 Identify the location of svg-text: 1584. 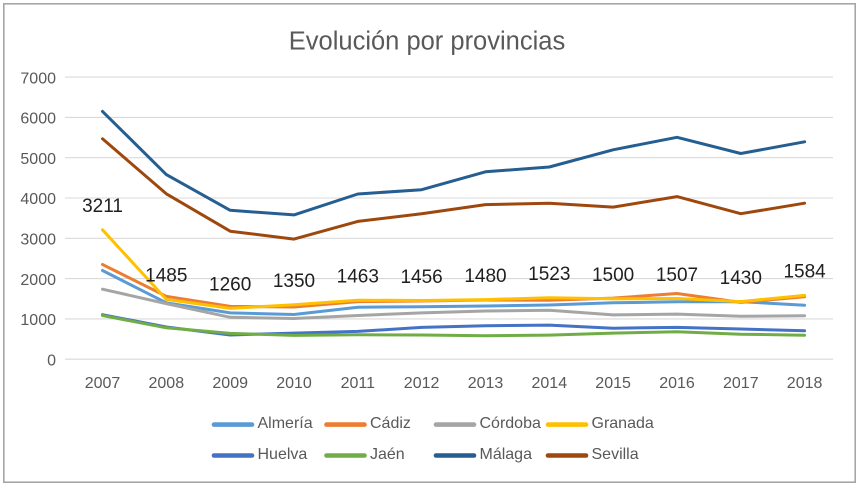
(804, 272).